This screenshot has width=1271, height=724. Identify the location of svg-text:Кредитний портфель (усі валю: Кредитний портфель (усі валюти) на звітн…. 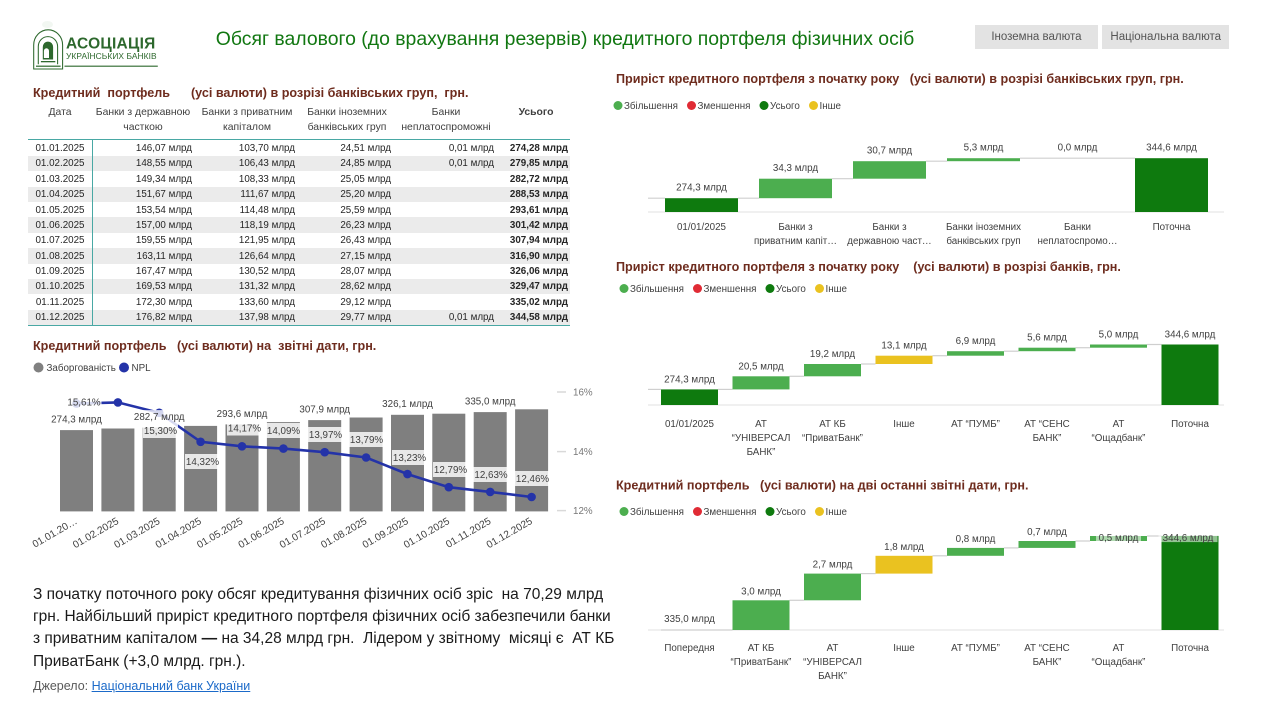
(204, 346).